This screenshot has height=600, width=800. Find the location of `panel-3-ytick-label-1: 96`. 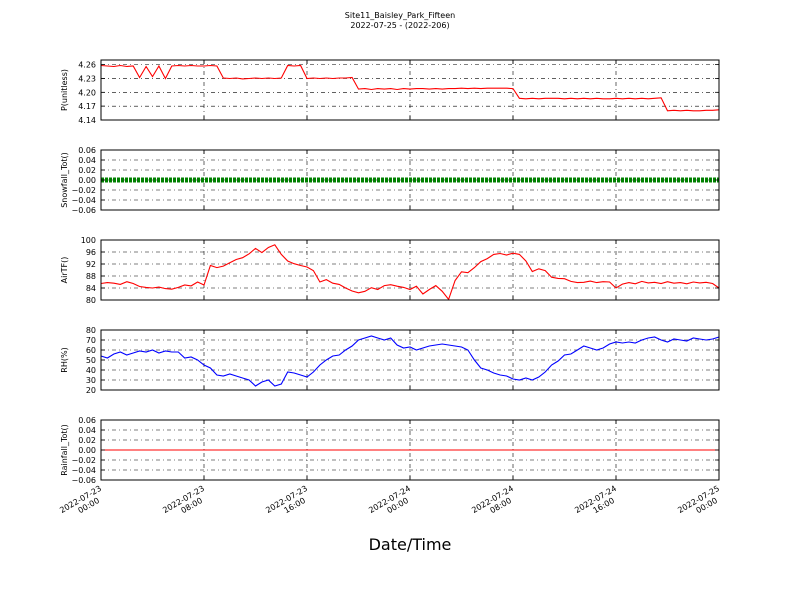

panel-3-ytick-label-1: 96 is located at coordinates (91, 252).